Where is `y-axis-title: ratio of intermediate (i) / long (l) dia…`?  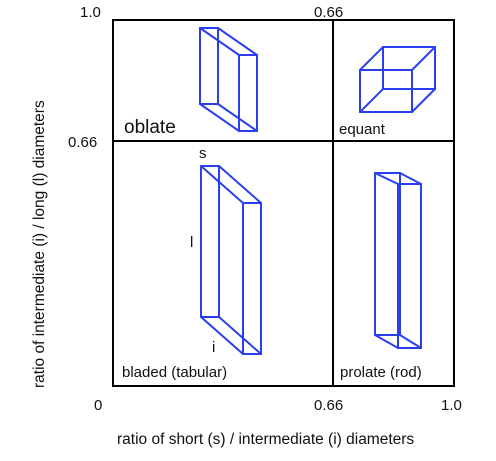 y-axis-title: ratio of intermediate (i) / long (l) dia… is located at coordinates (39, 244).